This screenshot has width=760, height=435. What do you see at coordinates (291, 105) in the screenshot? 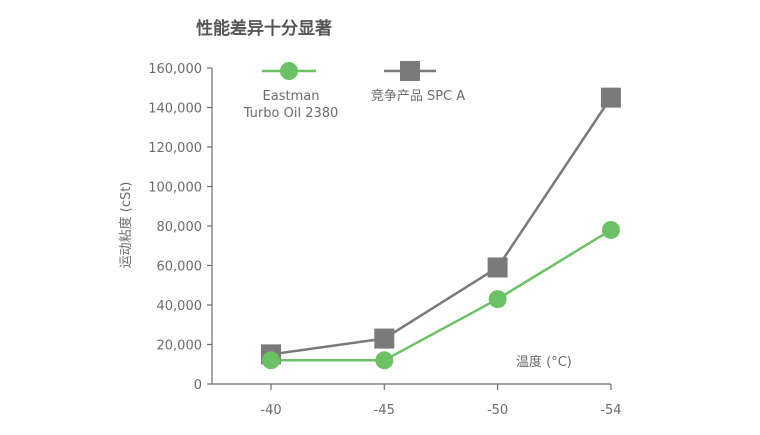
I see `legend-label-eastman: Eastman Turbo Oil 2380` at bounding box center [291, 105].